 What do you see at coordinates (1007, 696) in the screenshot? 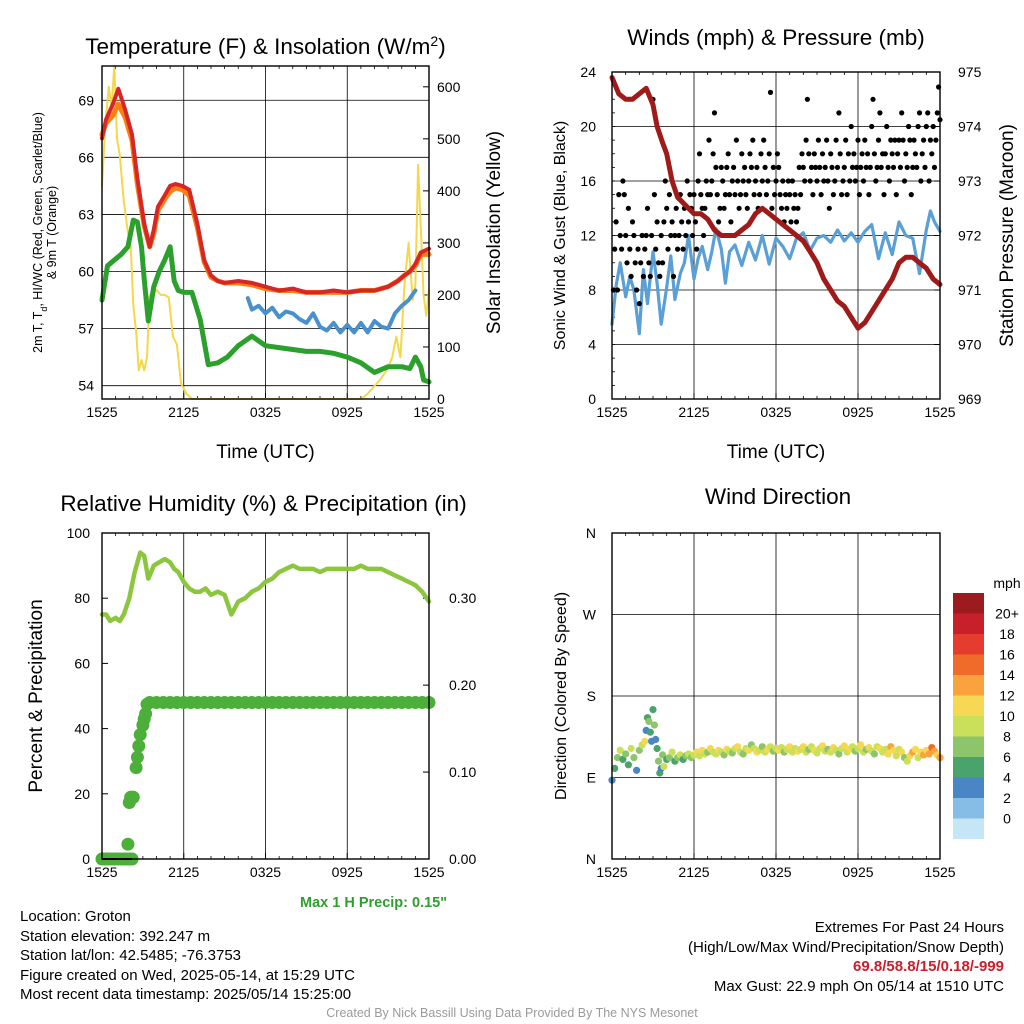
I see `legend-label: 12` at bounding box center [1007, 696].